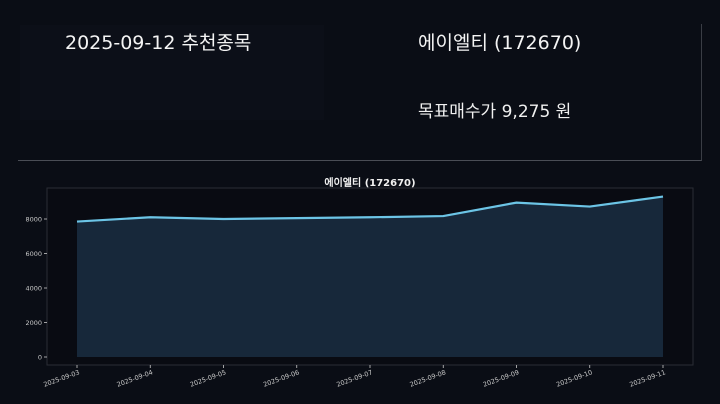  Describe the element at coordinates (647, 378) in the screenshot. I see `x-tick-label: 2025-09-11` at that location.